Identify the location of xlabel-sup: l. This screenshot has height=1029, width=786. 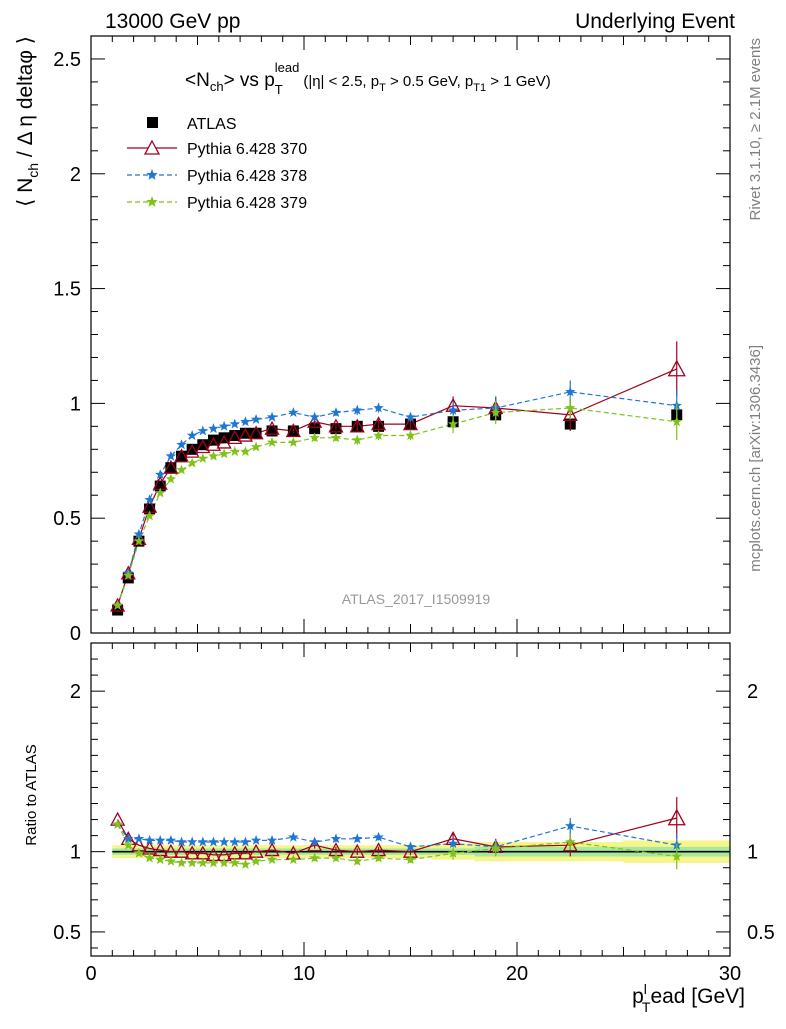
(645, 989).